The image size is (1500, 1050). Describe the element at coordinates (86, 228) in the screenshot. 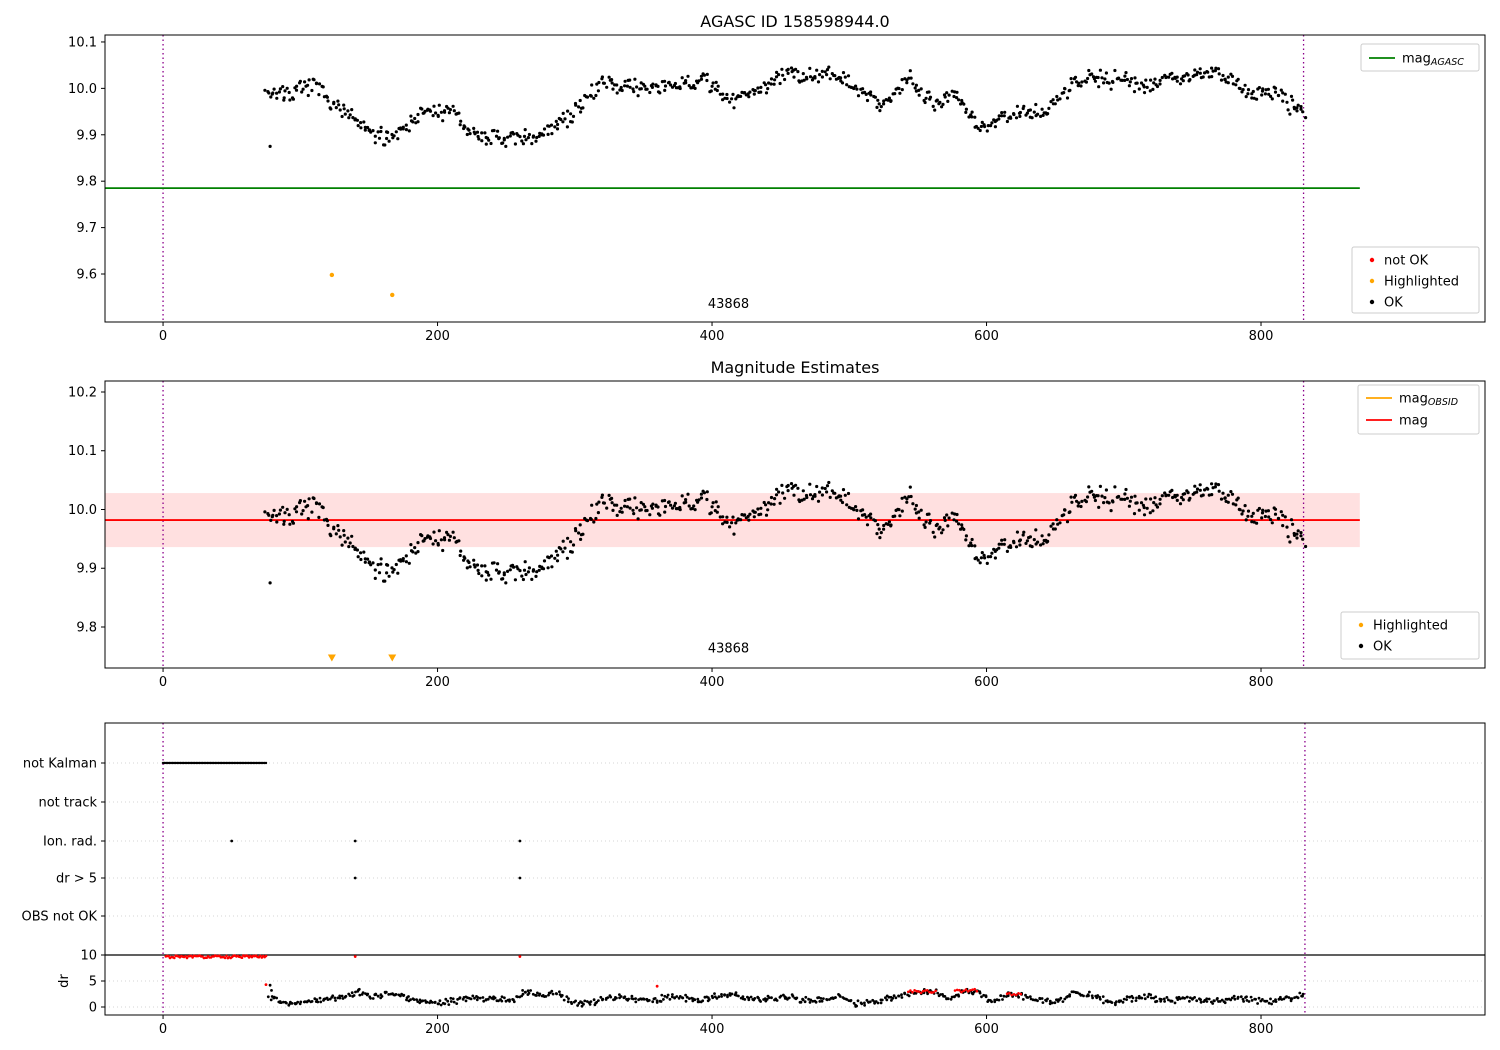

I see `svg-text: 9.7` at that location.